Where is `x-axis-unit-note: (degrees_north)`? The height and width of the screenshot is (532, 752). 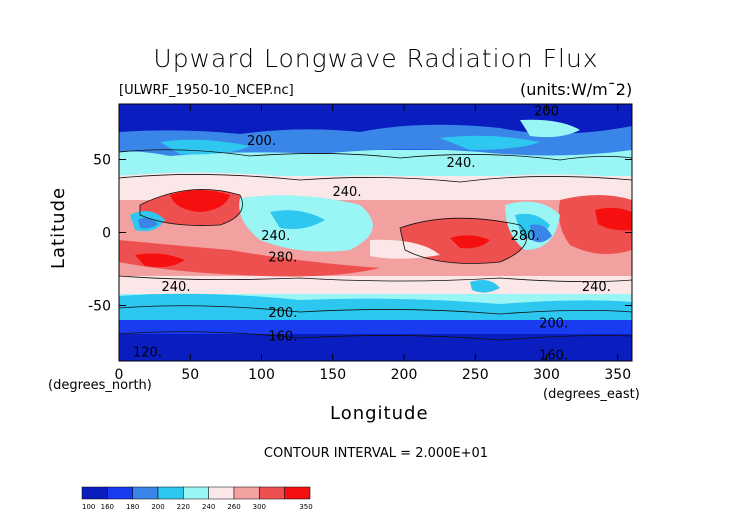
x-axis-unit-note: (degrees_north) is located at coordinates (100, 385).